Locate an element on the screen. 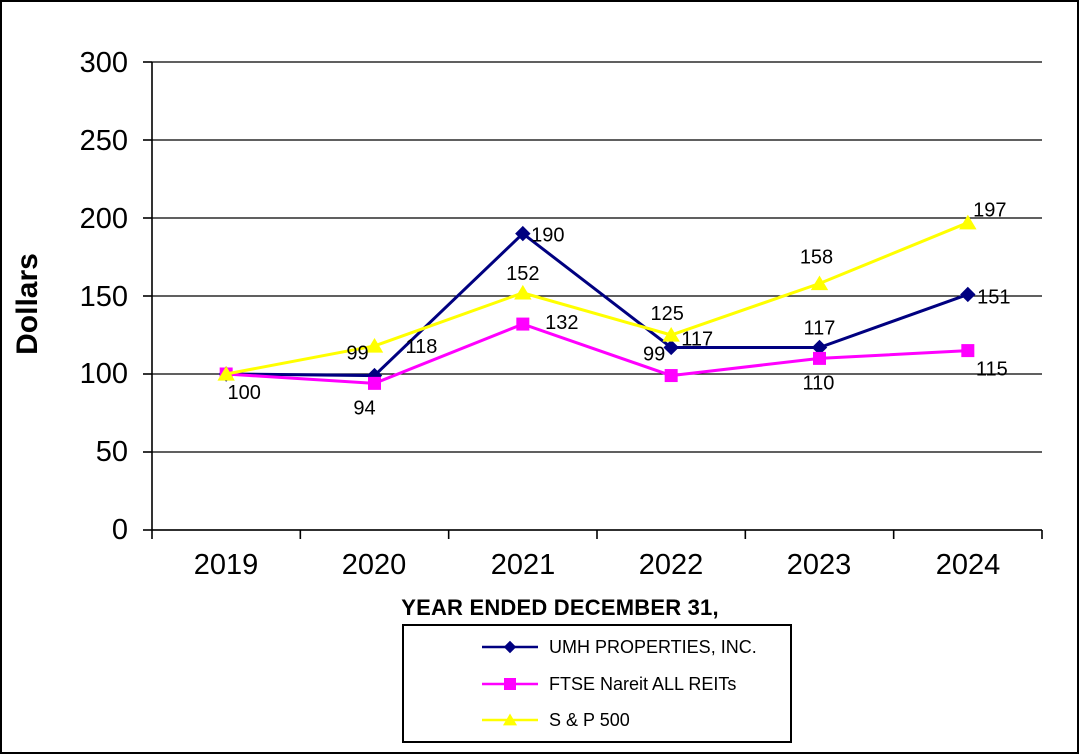  magenta-square-line-icon is located at coordinates (510, 683).